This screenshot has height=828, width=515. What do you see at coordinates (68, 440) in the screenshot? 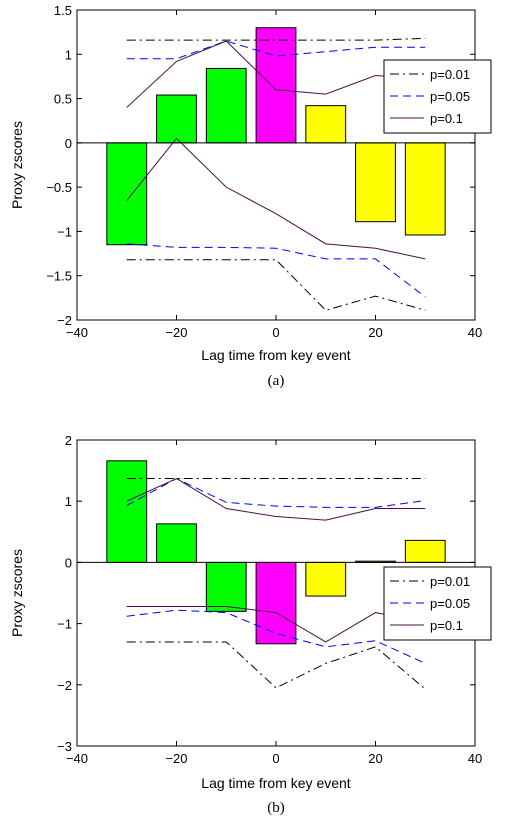
I see `y-tick-label: 2` at bounding box center [68, 440].